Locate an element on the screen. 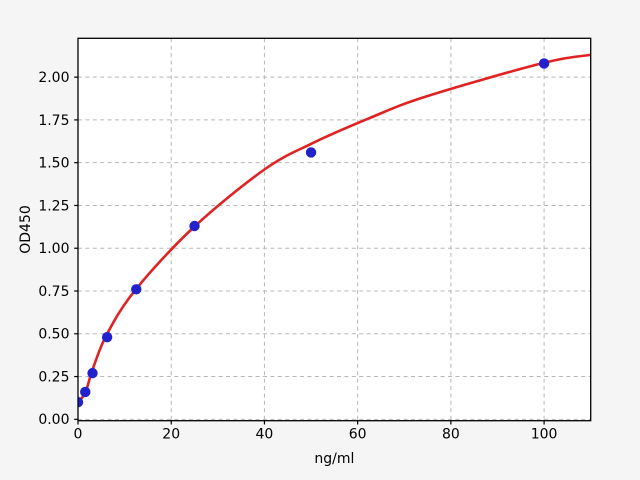 This screenshot has height=480, width=640. y-tick-label: 0.50 is located at coordinates (53, 335).